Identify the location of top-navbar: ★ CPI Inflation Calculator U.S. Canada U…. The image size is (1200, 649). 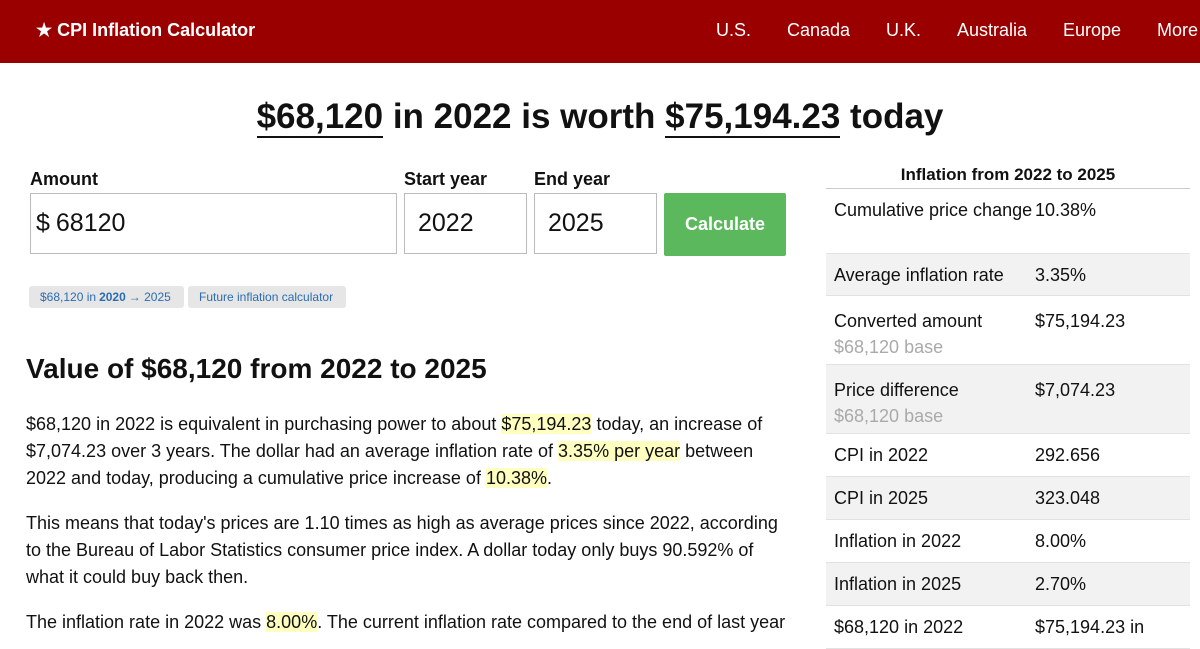
(600, 31).